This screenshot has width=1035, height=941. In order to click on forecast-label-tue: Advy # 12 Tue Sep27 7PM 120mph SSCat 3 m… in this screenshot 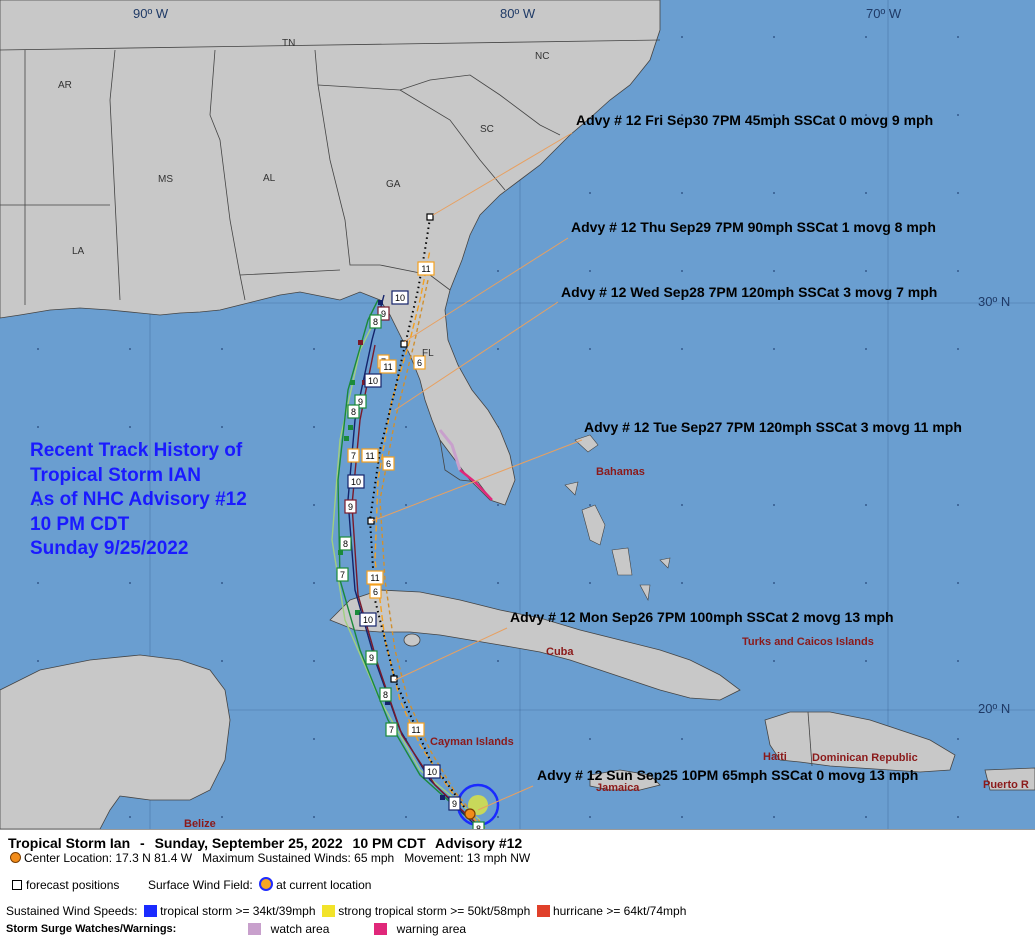, I will do `click(773, 427)`.